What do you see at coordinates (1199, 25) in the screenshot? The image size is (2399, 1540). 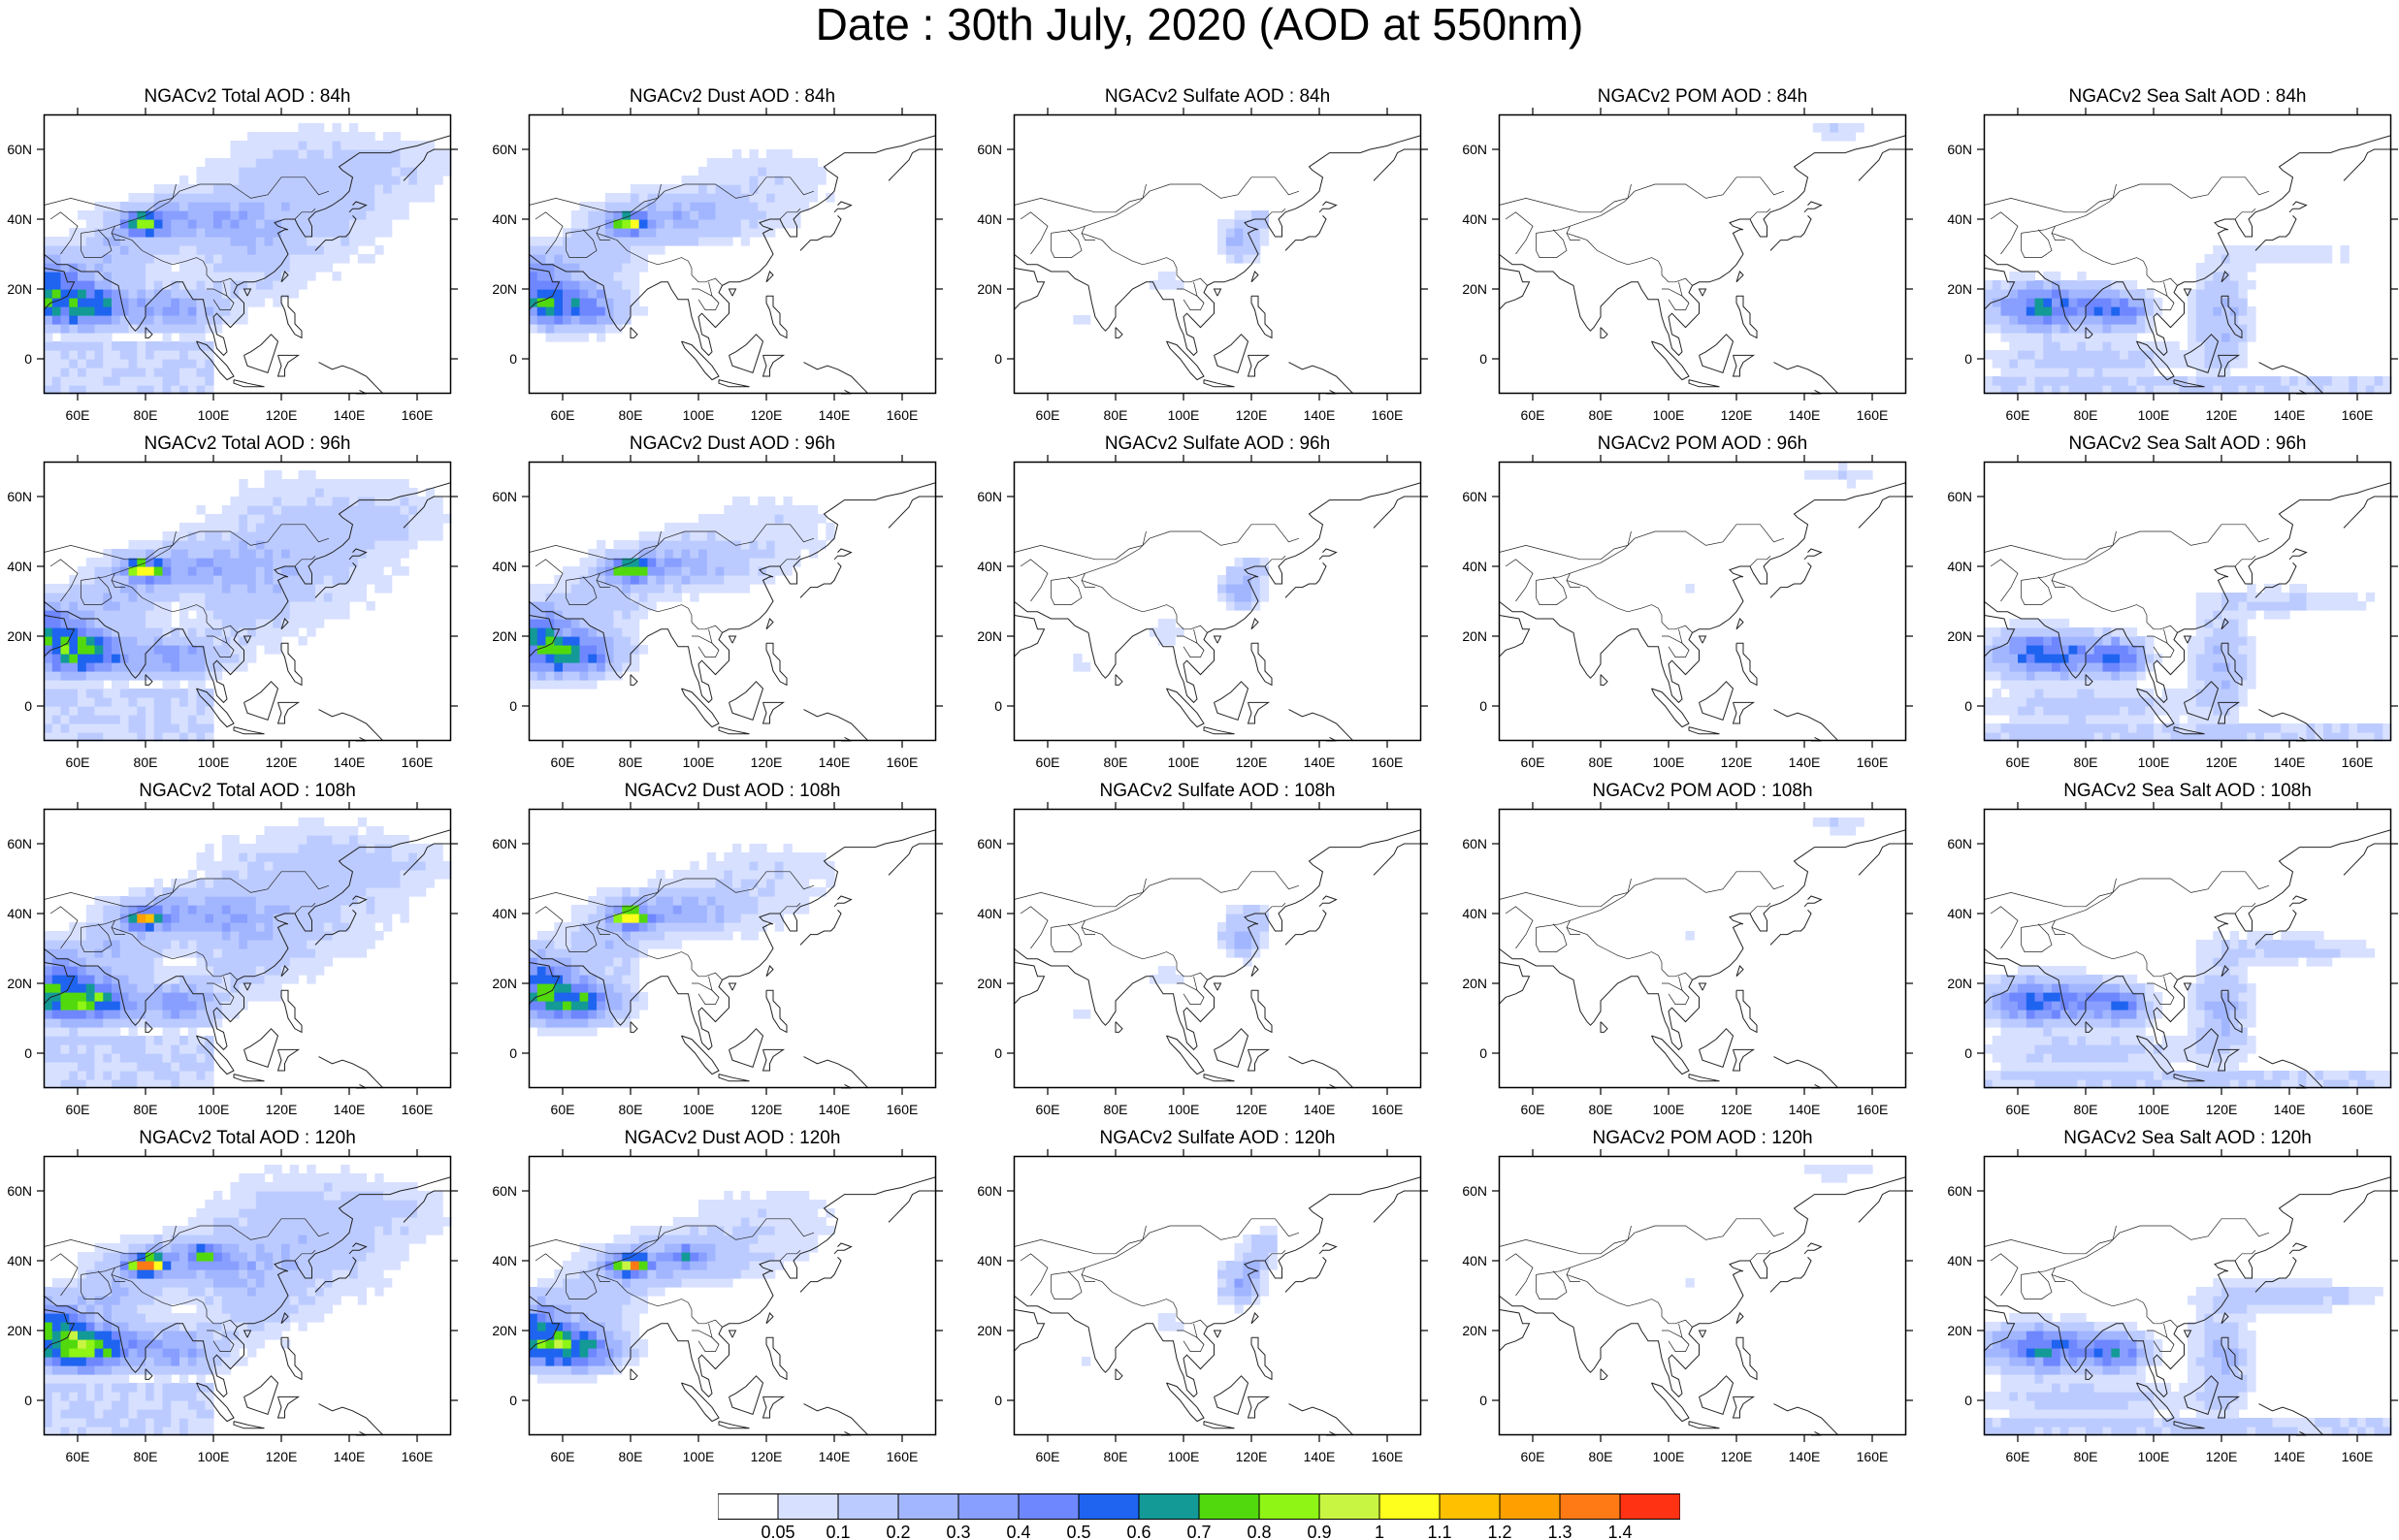 I see `figure-title: Date : 30th July, 2020 (AOD at 550nm)` at bounding box center [1199, 25].